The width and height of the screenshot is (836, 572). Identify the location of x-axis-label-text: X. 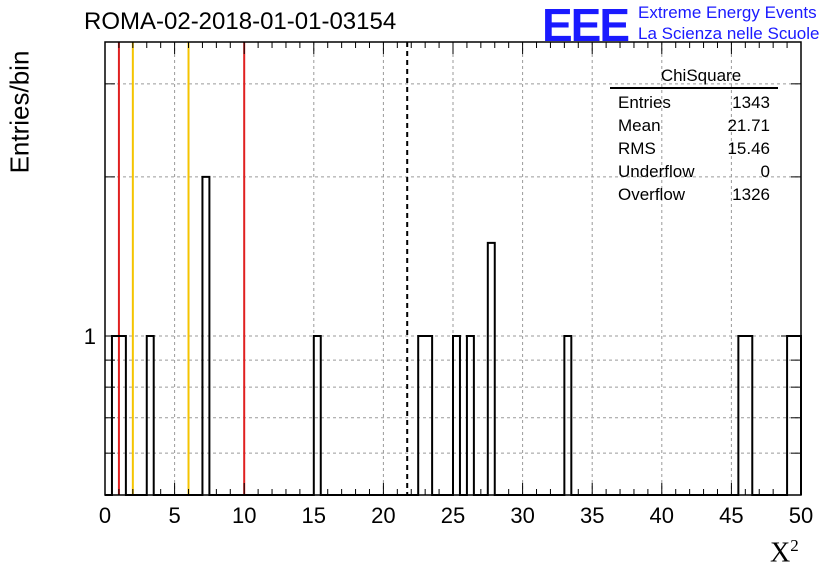
(780, 553).